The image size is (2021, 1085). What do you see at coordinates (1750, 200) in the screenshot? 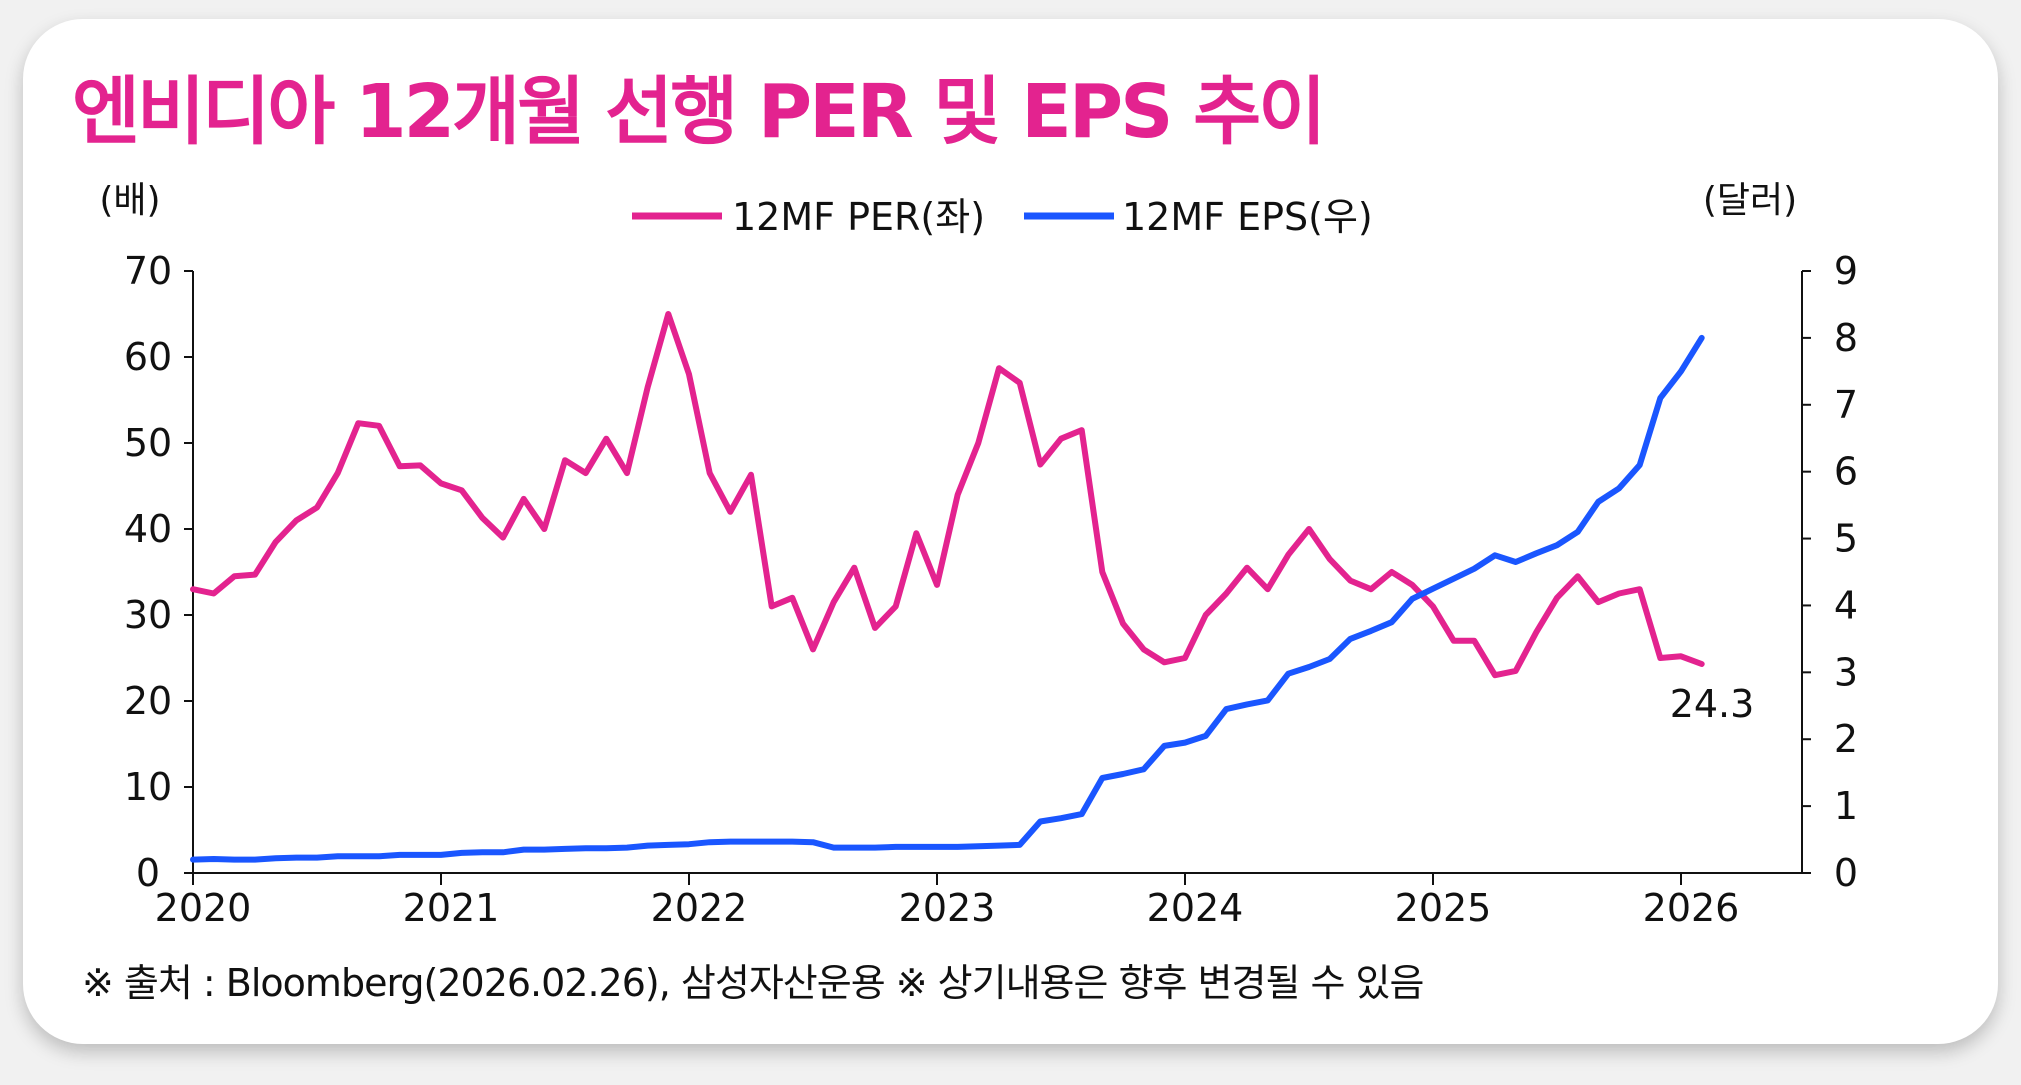
I see `y-right-label: (달러)` at bounding box center [1750, 200].